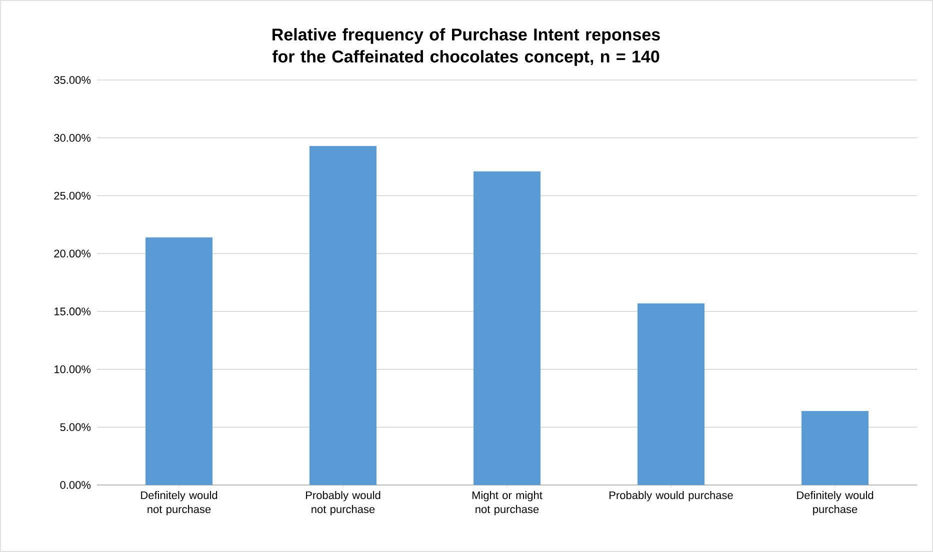  I want to click on y-tick-label: 5.00%, so click(75, 427).